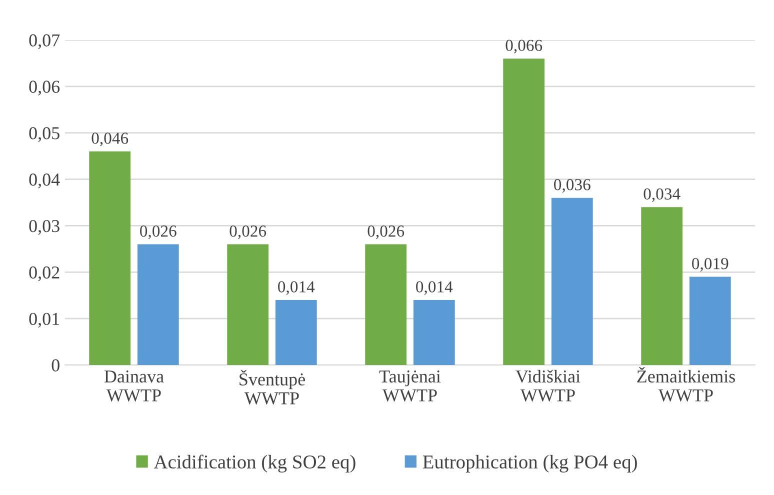  Describe the element at coordinates (134, 386) in the screenshot. I see `x-tick-label: Dainava WWTP` at that location.